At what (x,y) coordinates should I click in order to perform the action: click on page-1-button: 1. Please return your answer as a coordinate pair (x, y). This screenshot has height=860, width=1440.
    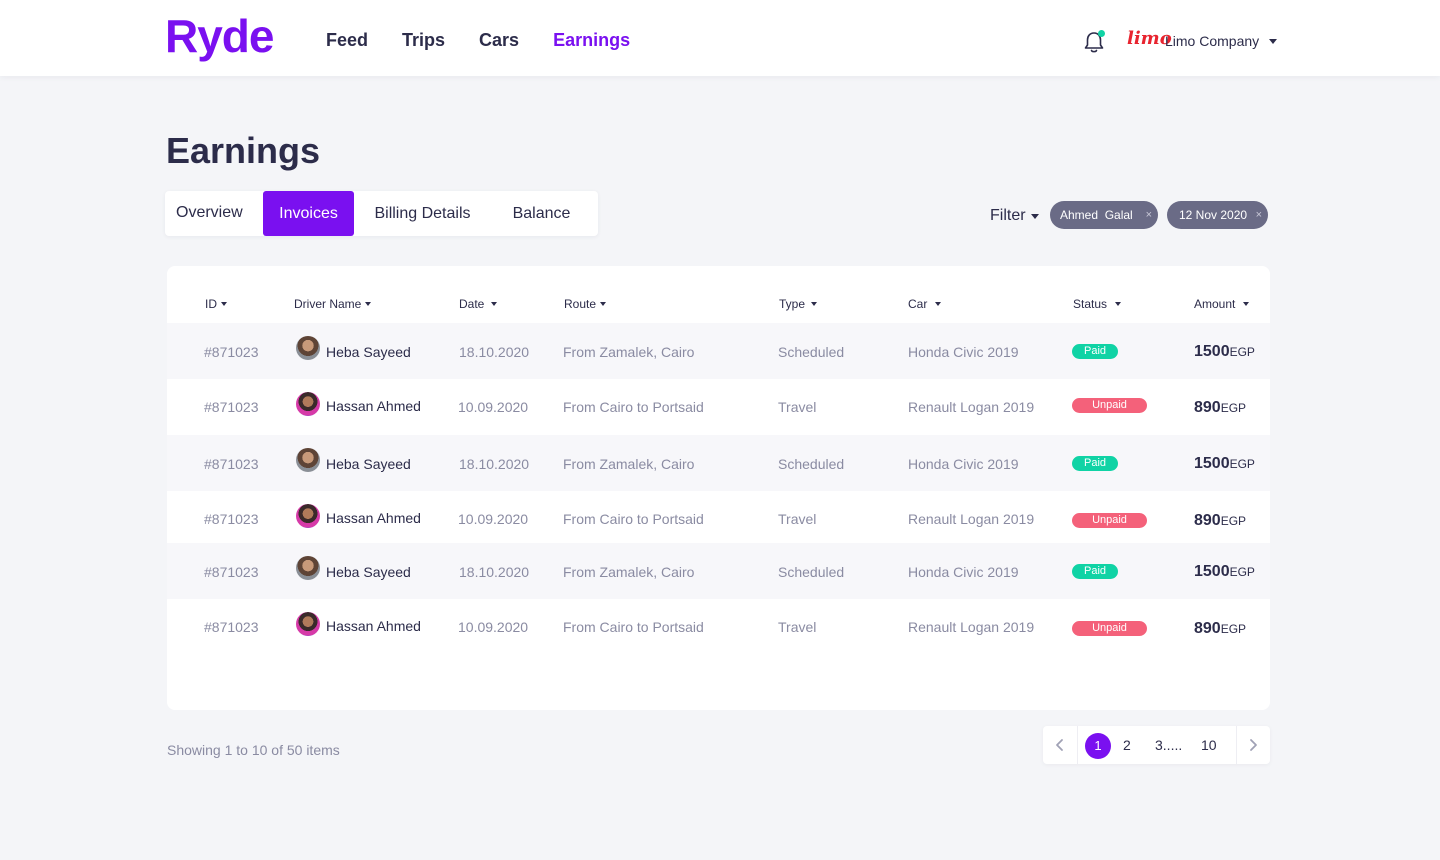
    Looking at the image, I should click on (1098, 746).